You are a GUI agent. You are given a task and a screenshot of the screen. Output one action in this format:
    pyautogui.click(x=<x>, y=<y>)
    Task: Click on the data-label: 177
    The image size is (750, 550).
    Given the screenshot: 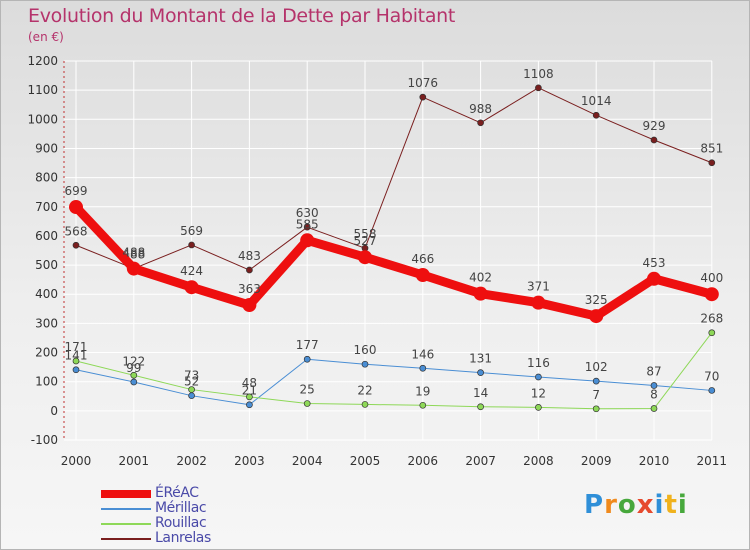 What is the action you would take?
    pyautogui.click(x=307, y=345)
    